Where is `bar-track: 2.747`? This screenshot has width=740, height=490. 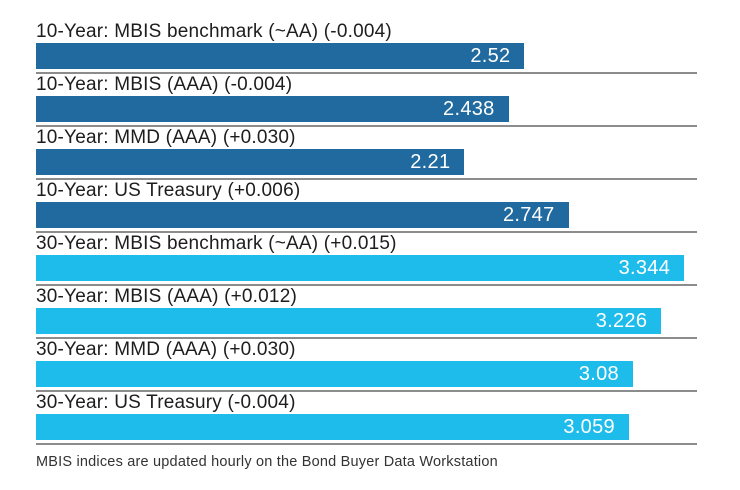 bar-track: 2.747 is located at coordinates (366, 215).